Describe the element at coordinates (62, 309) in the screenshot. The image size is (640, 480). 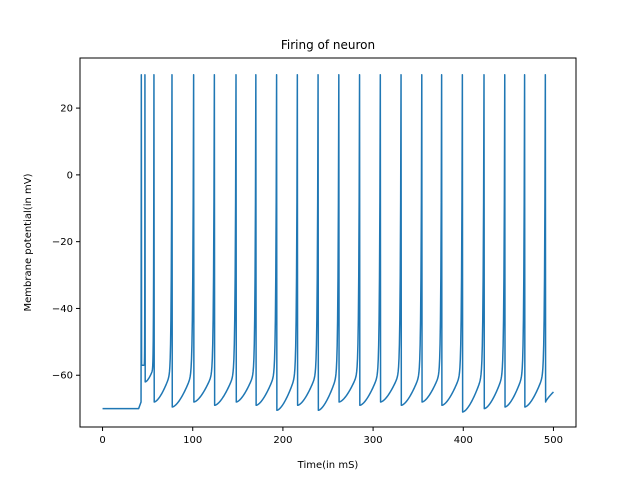
I see `y-tick-label: −40` at that location.